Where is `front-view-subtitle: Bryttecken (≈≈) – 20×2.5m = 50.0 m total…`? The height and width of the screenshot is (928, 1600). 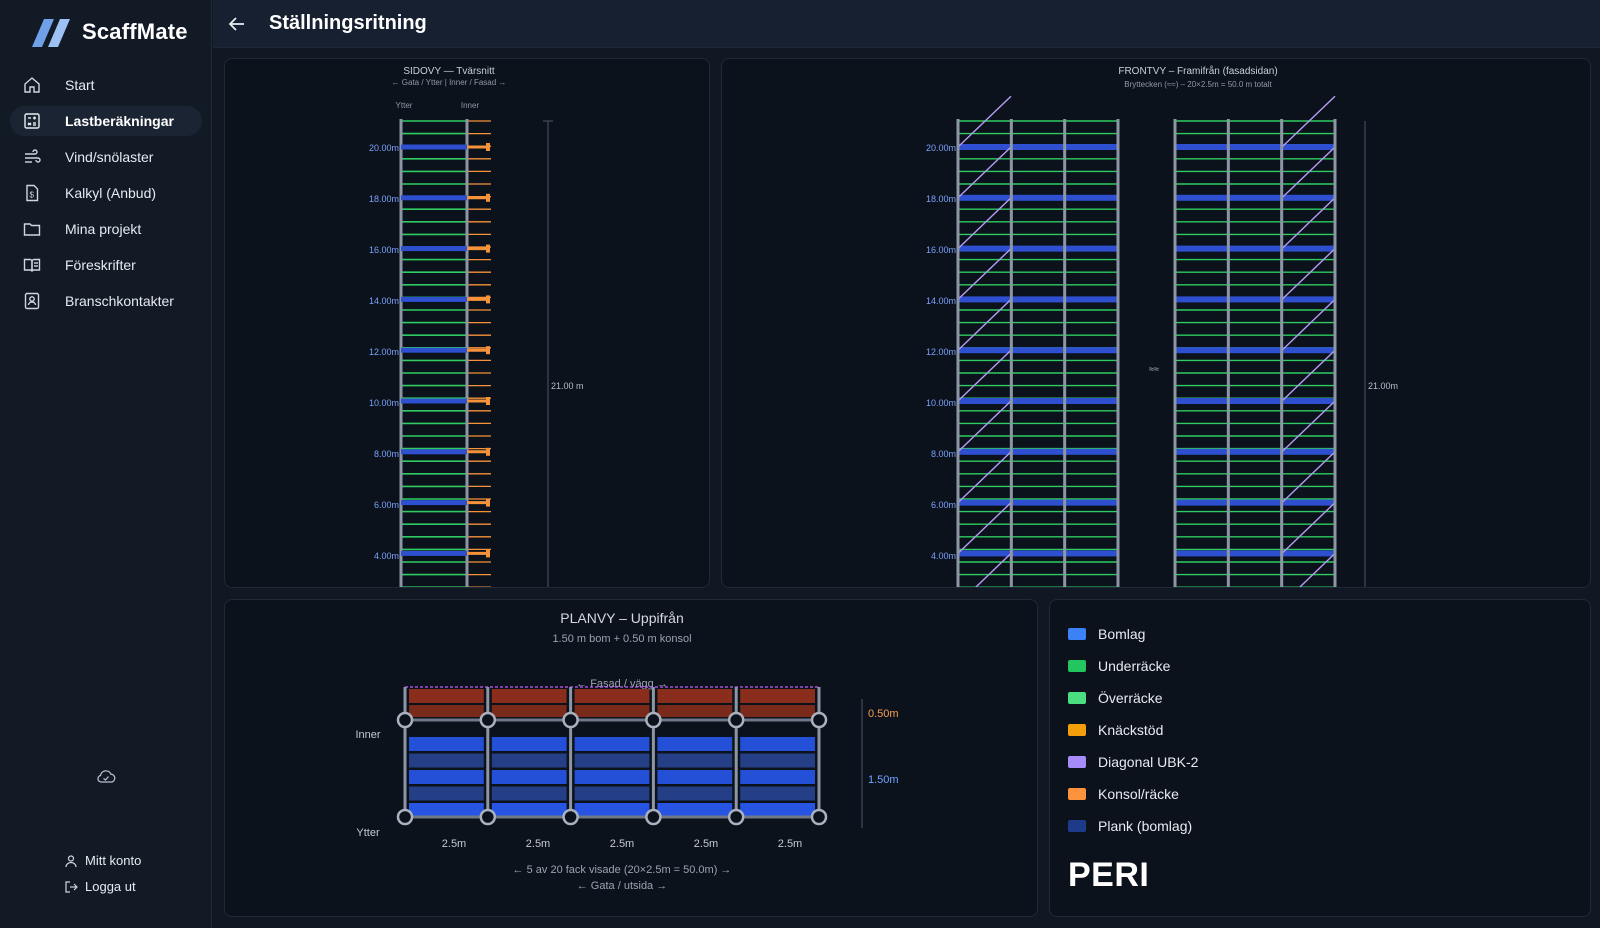
front-view-subtitle: Bryttecken (≈≈) – 20×2.5m = 50.0 m total… is located at coordinates (1198, 84).